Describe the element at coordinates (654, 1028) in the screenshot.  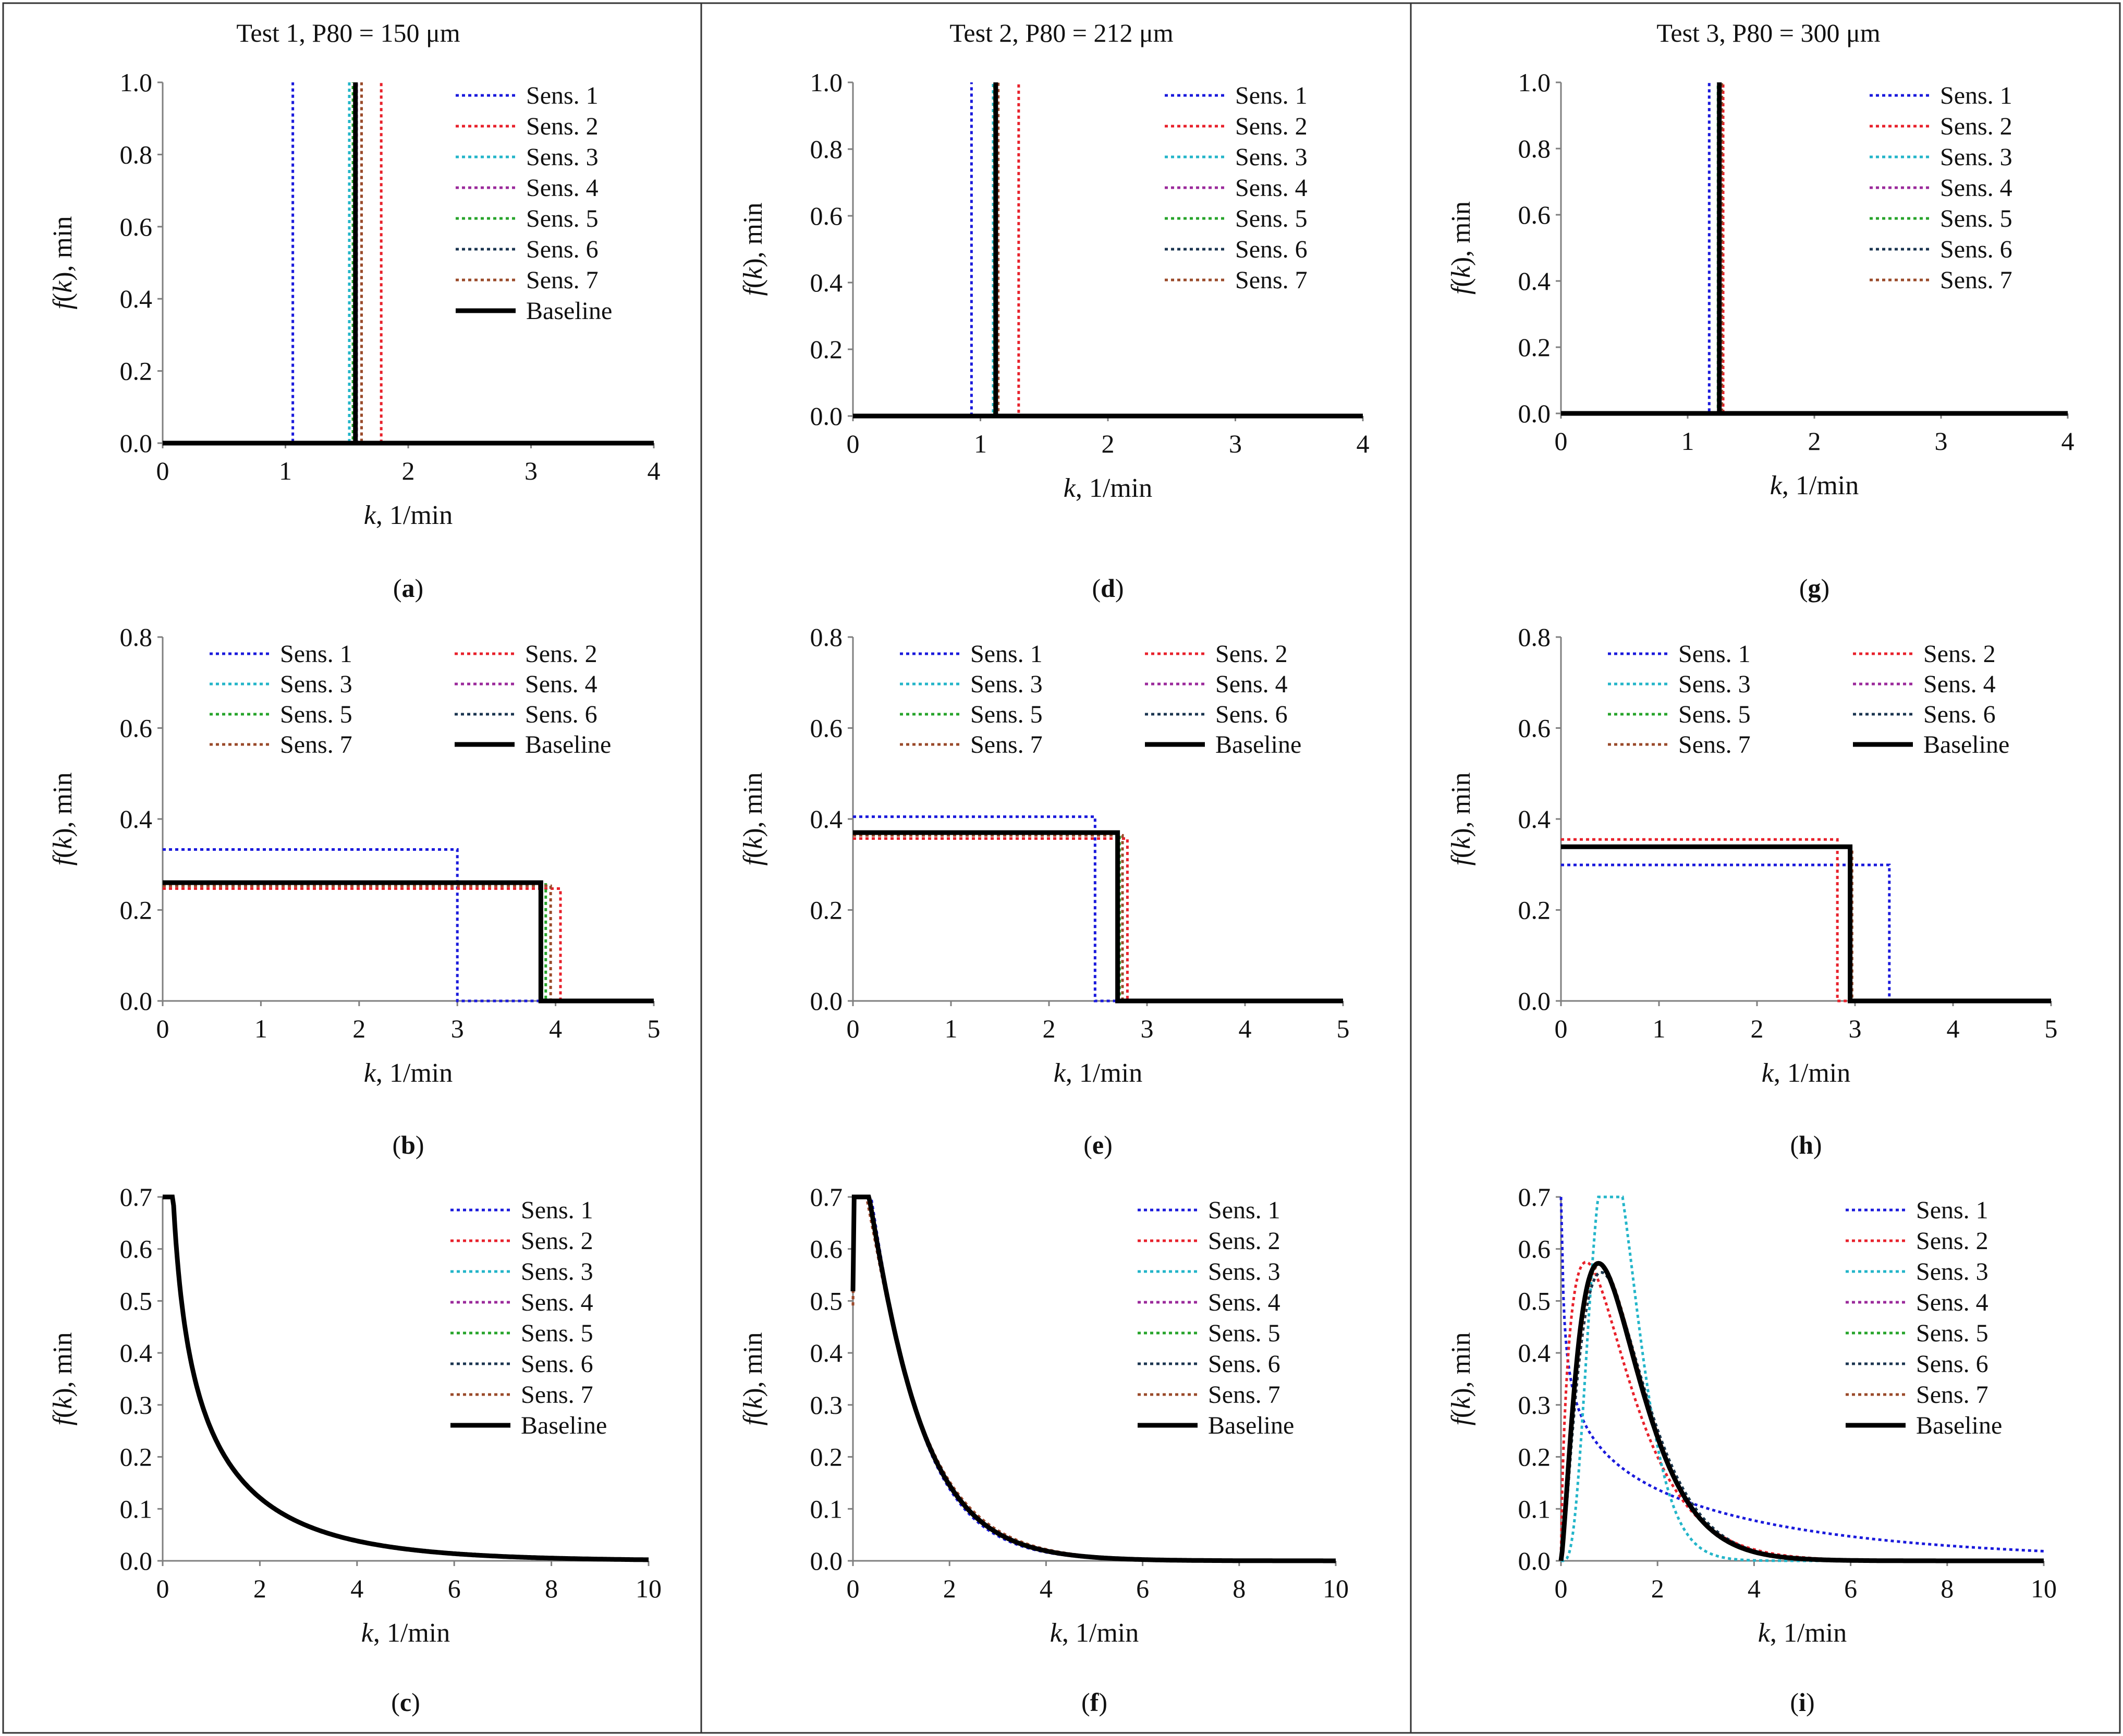
I see `x-tick-label: 5` at that location.